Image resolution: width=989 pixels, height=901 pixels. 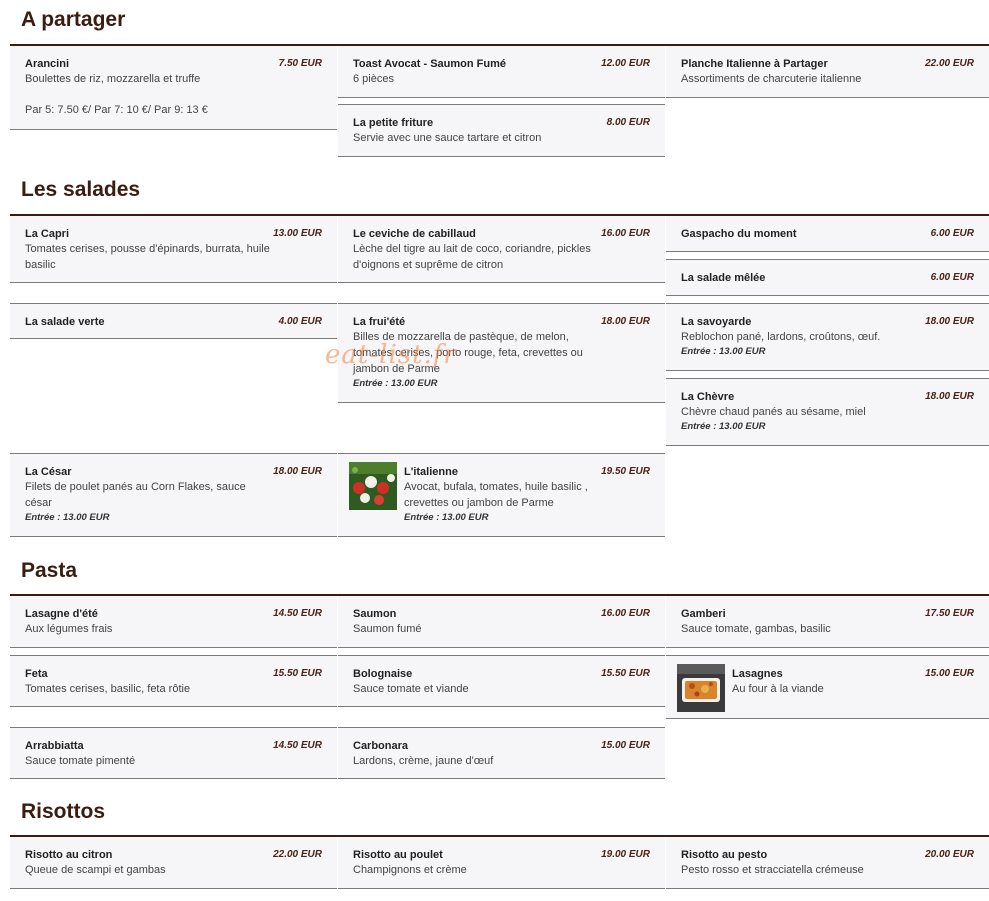 I want to click on menu-item-lasagnes: Lasagnes 15.00 EUR Au four à la viande, so click(x=827, y=687).